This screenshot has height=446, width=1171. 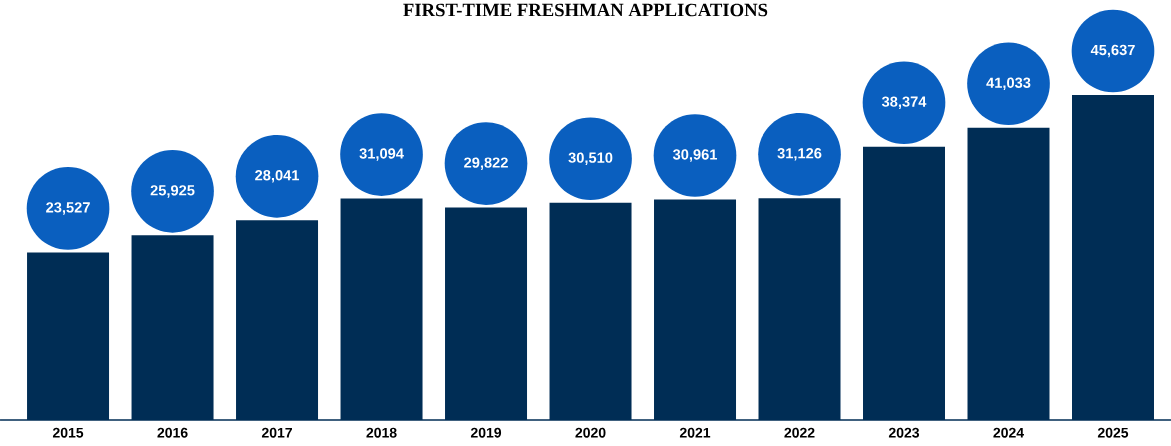 I want to click on data-label: 25,925, so click(x=172, y=191).